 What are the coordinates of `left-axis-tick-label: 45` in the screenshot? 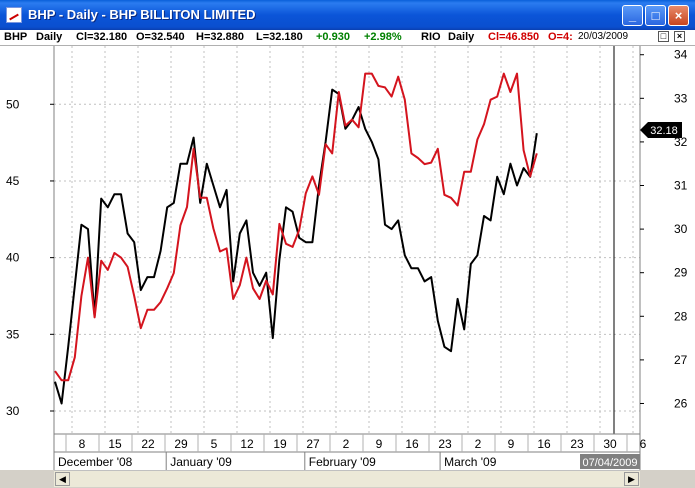 It's located at (13, 181).